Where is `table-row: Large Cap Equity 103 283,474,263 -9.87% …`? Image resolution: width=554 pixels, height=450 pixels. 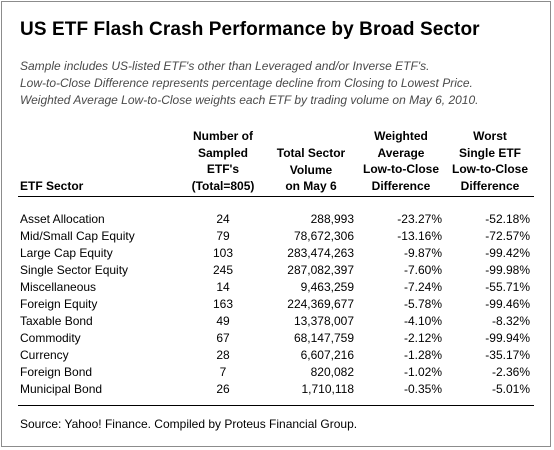 table-row: Large Cap Equity 103 283,474,263 -9.87% … is located at coordinates (277, 253).